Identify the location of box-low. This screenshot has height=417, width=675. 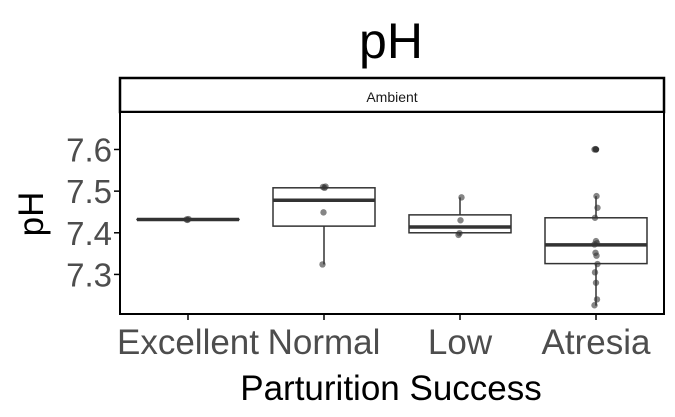
(460, 216).